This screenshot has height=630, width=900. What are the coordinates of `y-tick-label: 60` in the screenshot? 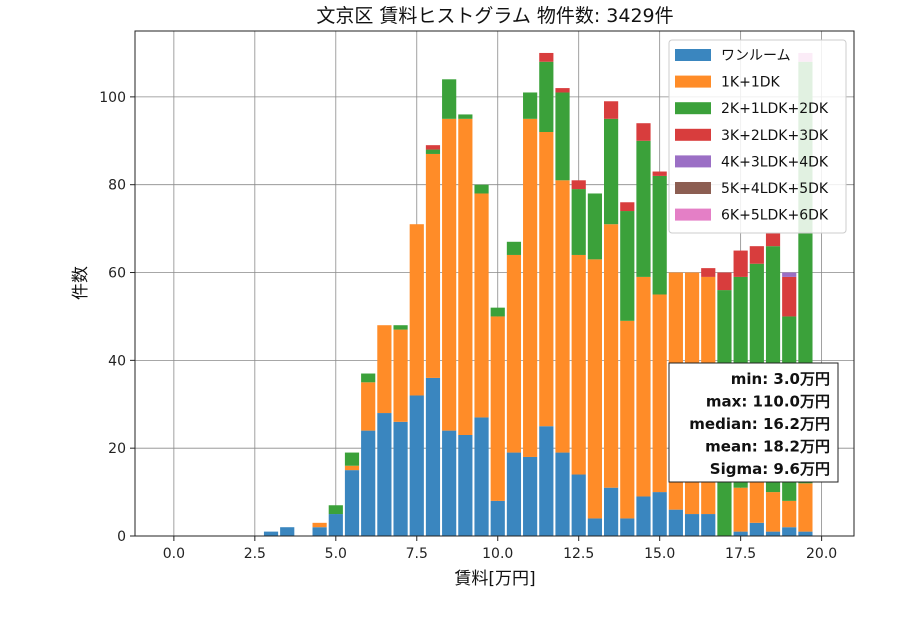 It's located at (117, 274).